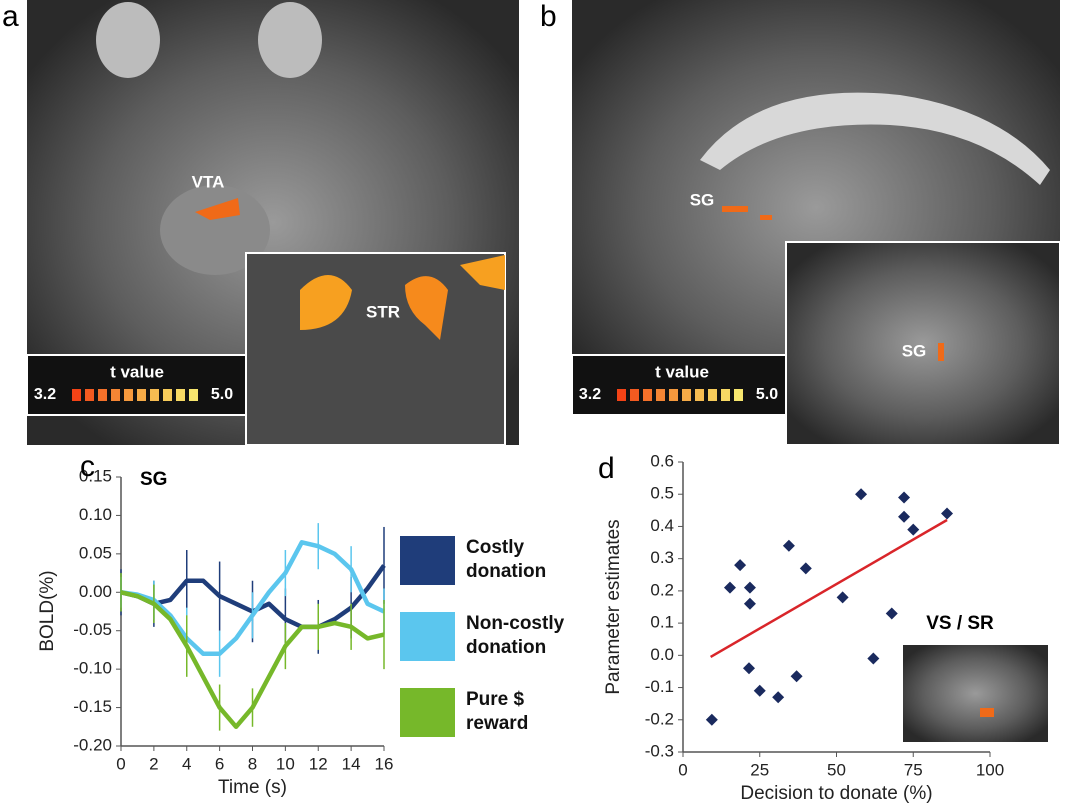  What do you see at coordinates (548, 16) in the screenshot?
I see `panel-label: b` at bounding box center [548, 16].